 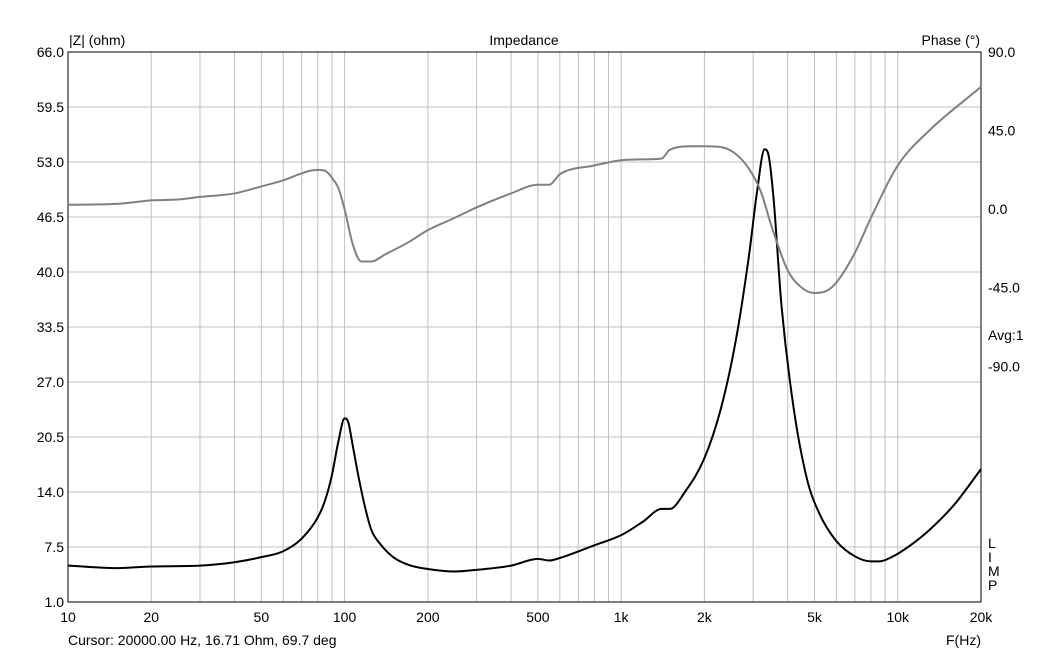 I want to click on left-y-tick-label: 53.0, so click(x=50, y=162).